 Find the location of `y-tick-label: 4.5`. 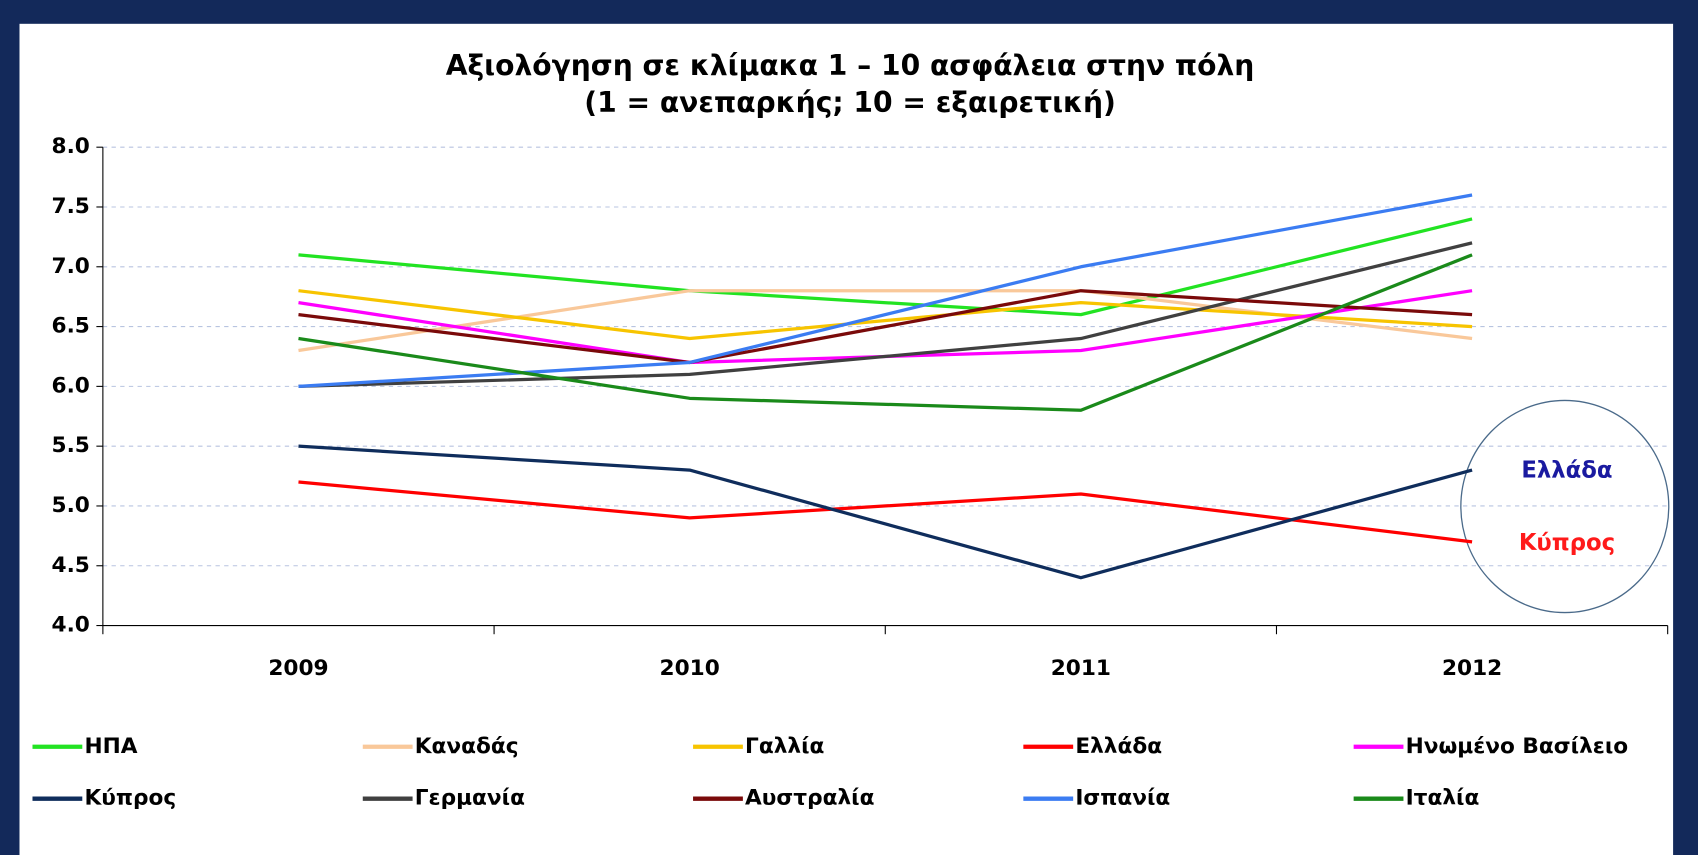

y-tick-label: 4.5 is located at coordinates (71, 565).